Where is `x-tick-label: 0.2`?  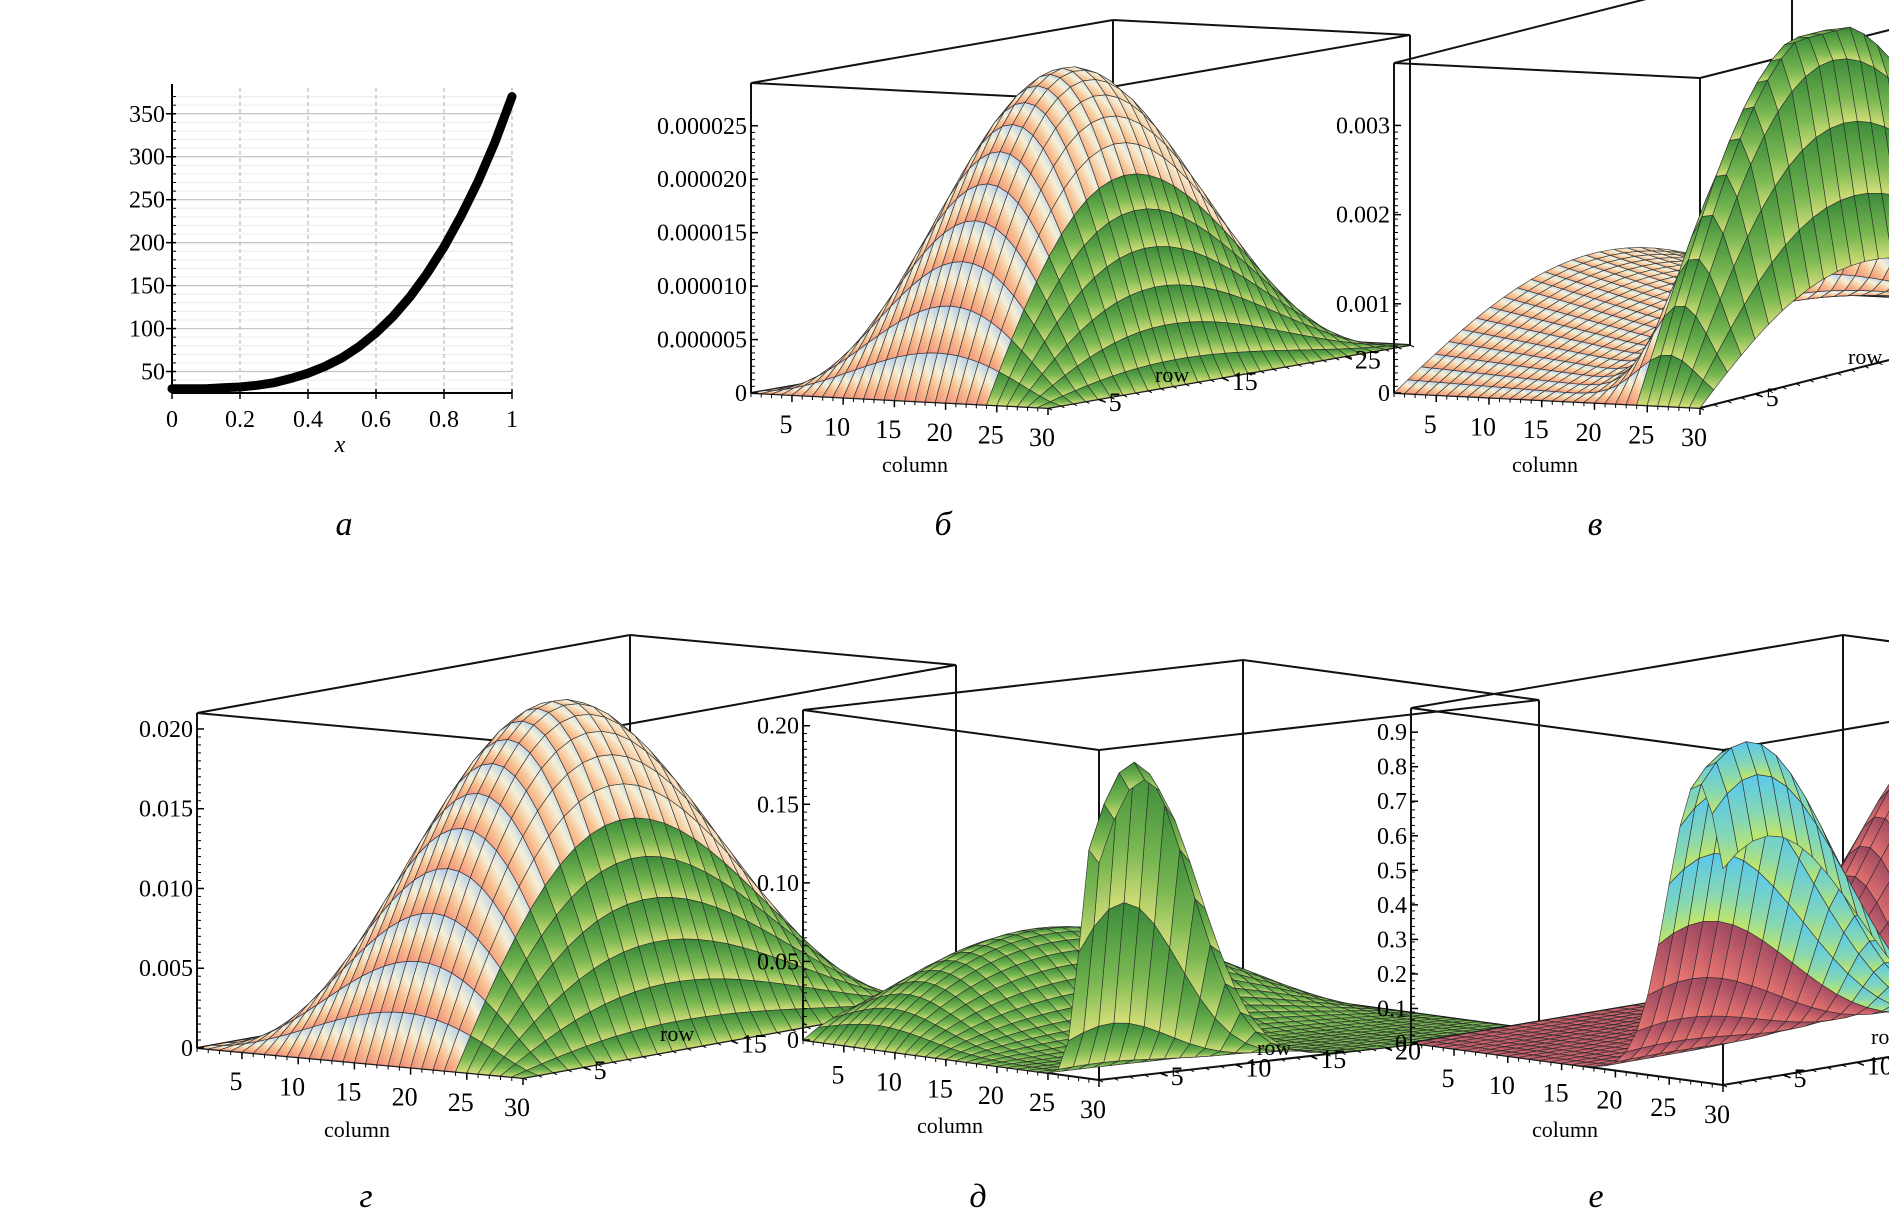 x-tick-label: 0.2 is located at coordinates (240, 420).